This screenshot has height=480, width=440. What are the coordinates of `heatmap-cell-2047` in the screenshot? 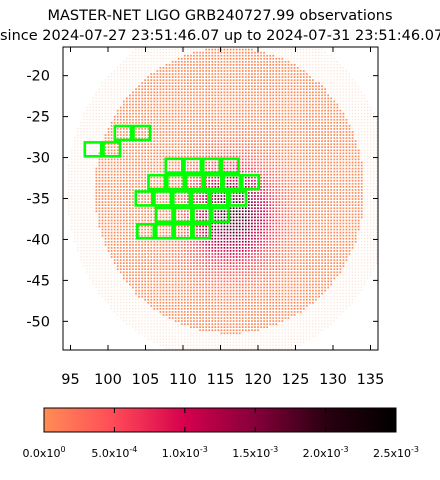 It's located at (212, 110).